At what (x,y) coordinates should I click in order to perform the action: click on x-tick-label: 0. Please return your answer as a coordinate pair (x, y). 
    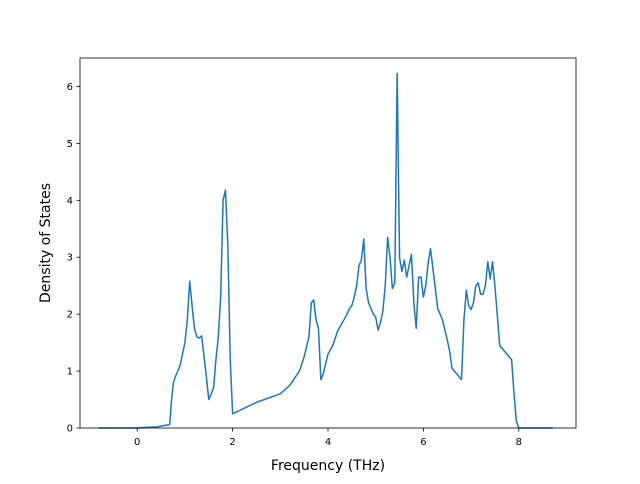
    Looking at the image, I should click on (137, 442).